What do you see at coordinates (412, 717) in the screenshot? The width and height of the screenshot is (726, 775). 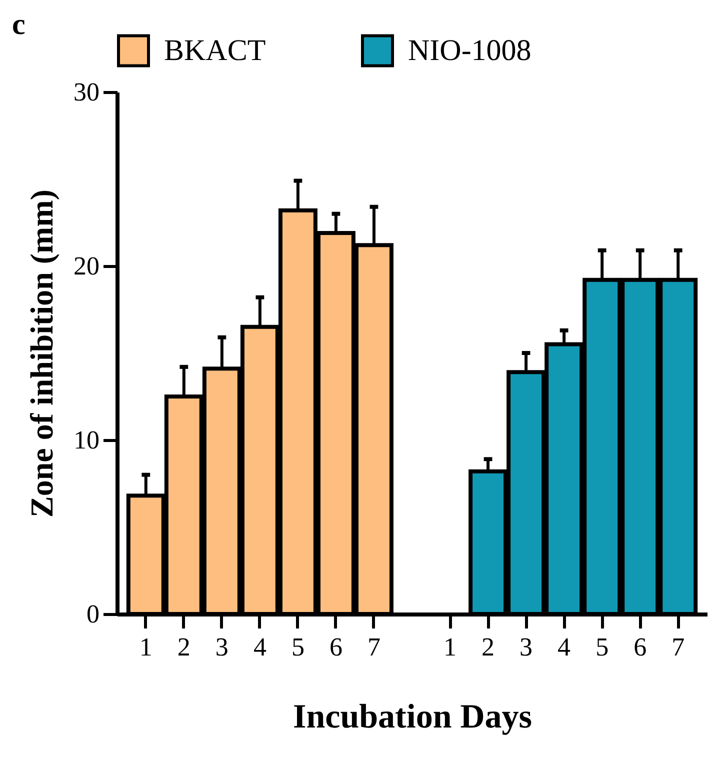 I see `x-axis-title: Incubation Days` at bounding box center [412, 717].